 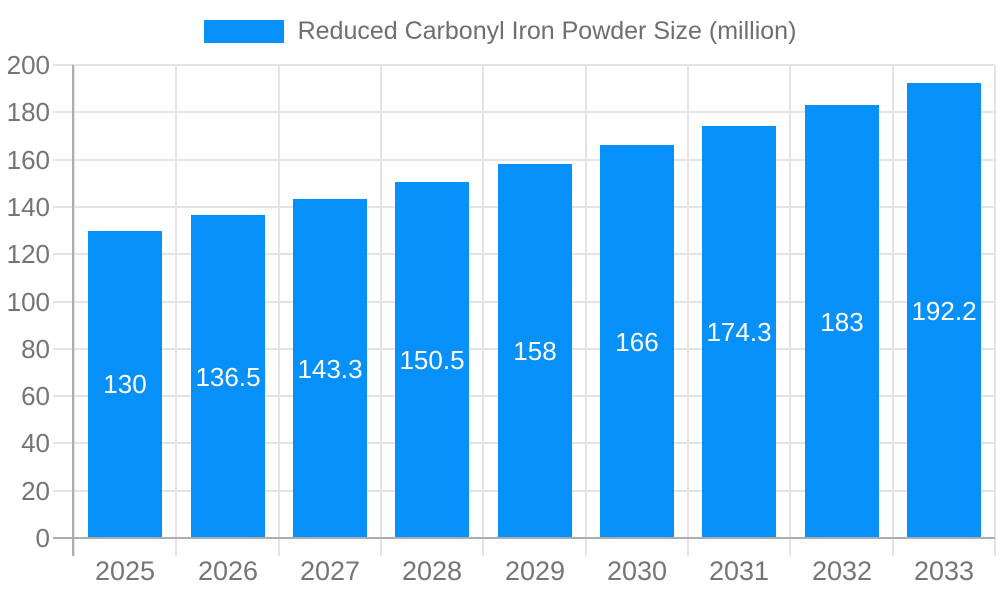 What do you see at coordinates (35, 443) in the screenshot?
I see `y-axis-tick-label: 40` at bounding box center [35, 443].